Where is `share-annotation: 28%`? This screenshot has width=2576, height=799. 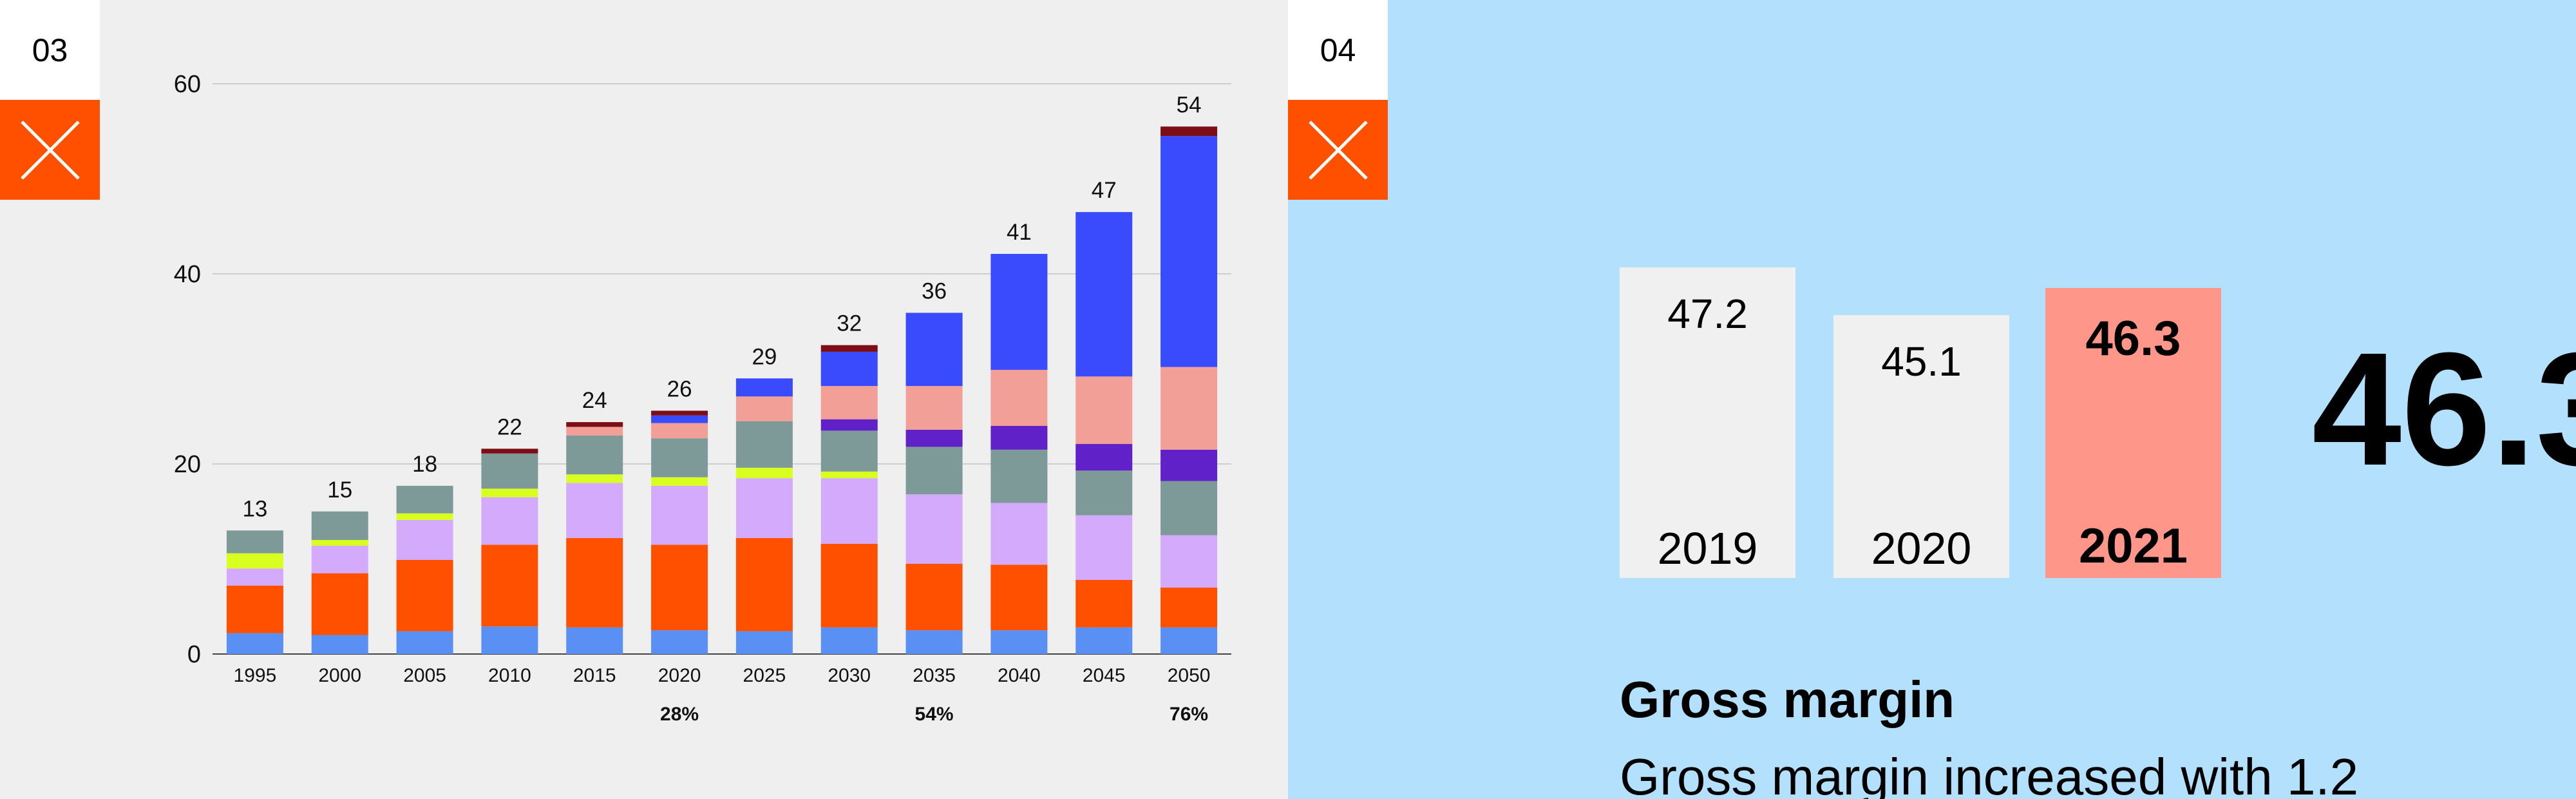 share-annotation: 28% is located at coordinates (680, 715).